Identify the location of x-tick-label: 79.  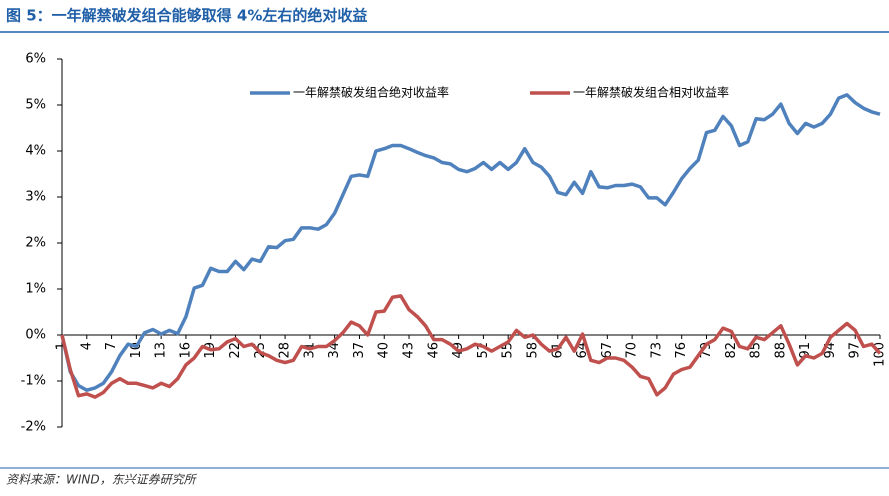
(706, 350).